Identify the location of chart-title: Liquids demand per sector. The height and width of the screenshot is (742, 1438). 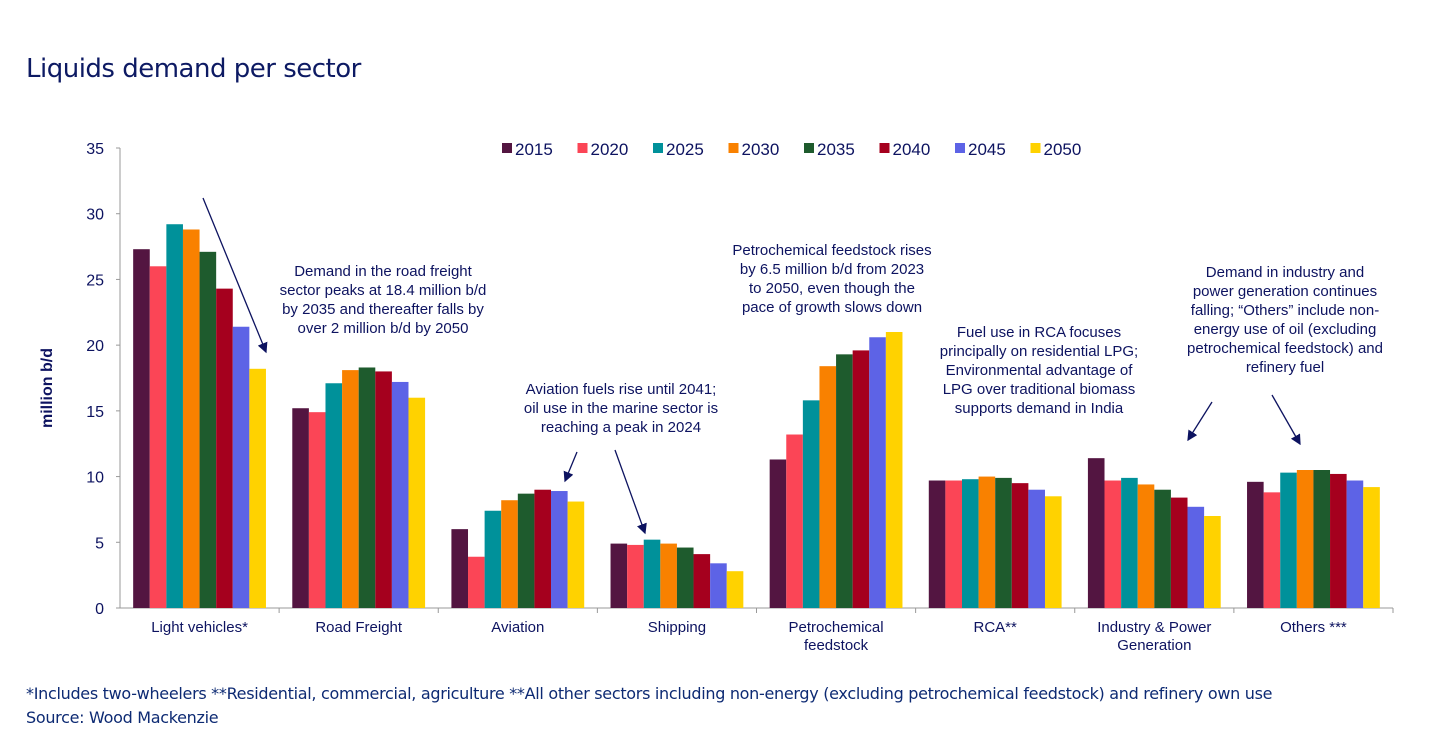
(193, 69).